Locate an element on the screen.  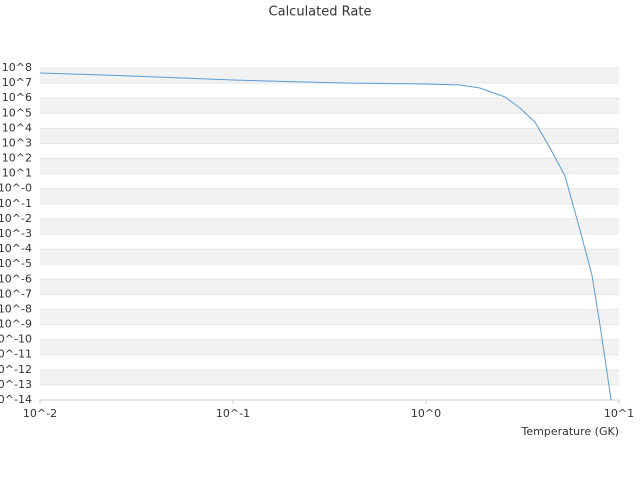
y-tick-label: 10^-14 is located at coordinates (16, 399).